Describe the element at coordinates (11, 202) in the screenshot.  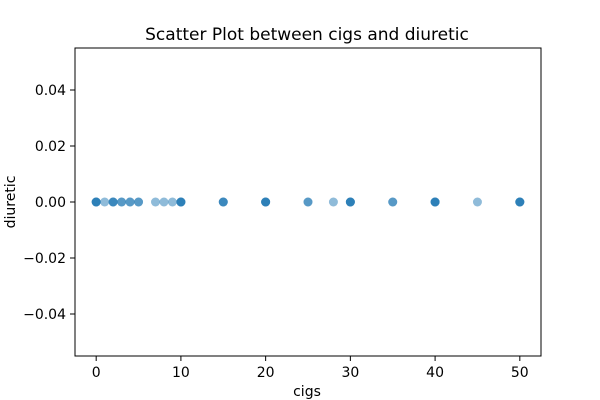
I see `y-axis-label: diuretic` at that location.